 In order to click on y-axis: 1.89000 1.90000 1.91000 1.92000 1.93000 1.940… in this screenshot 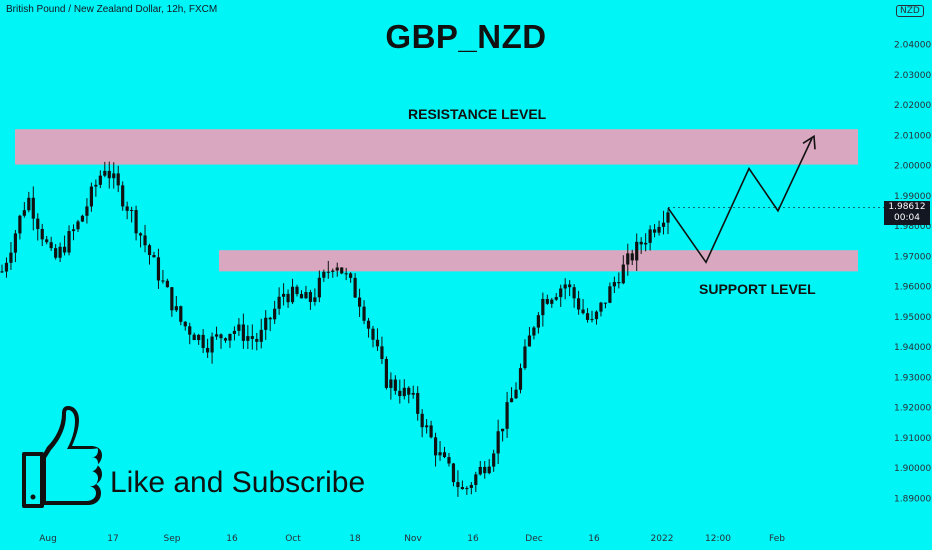, I will do `click(912, 273)`.